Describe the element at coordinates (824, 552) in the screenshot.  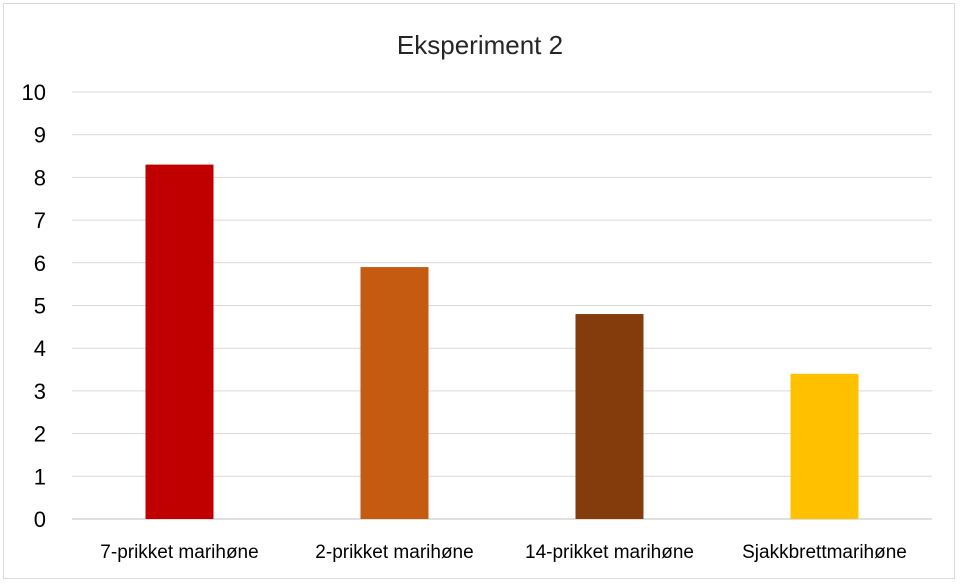
I see `x-category-label: Sjakkbrettmarihøne` at that location.